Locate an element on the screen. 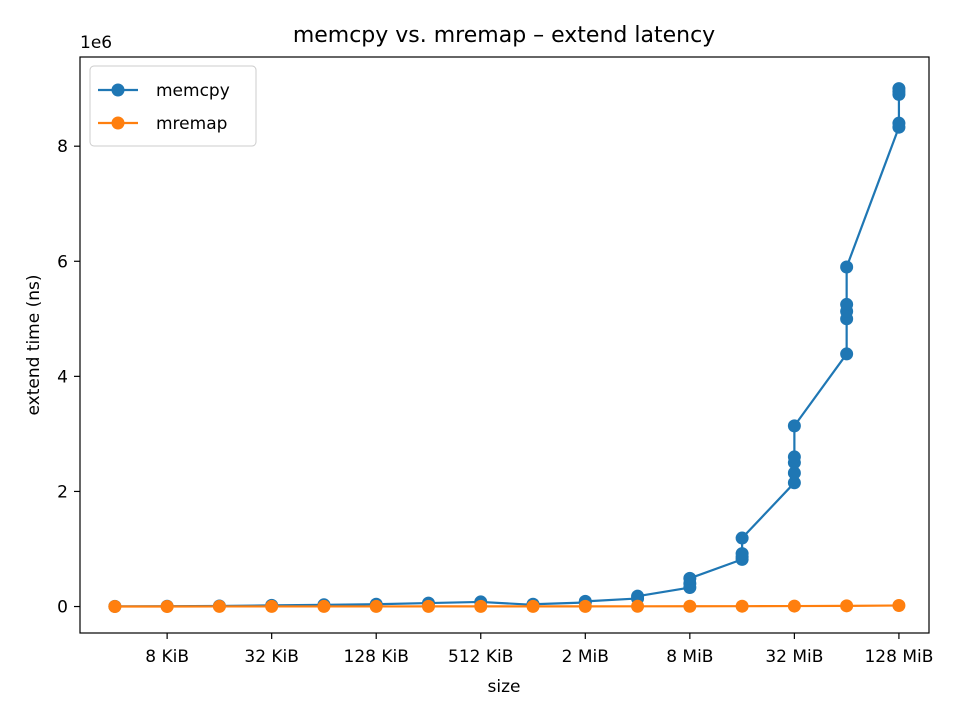  x-axis-label: size is located at coordinates (504, 687).